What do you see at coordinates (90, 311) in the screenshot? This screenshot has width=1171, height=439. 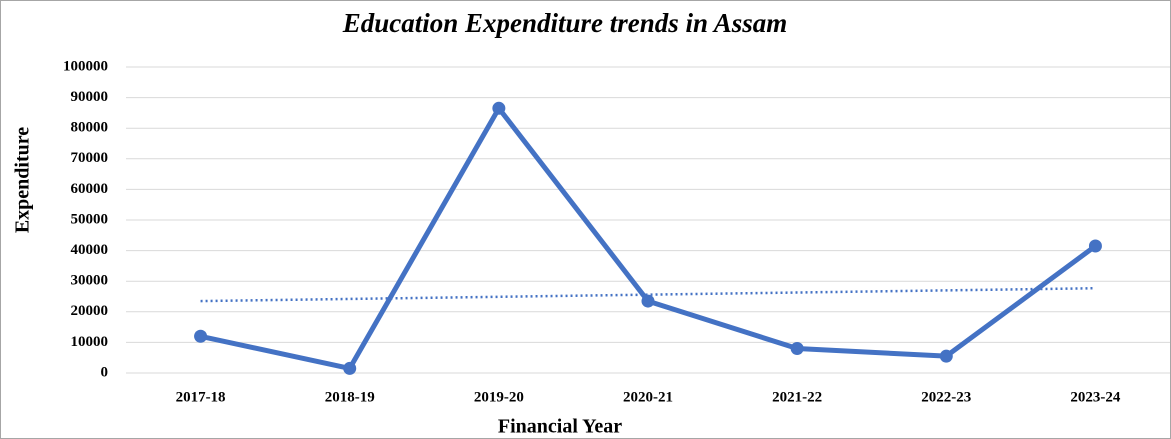 I see `y-tick-label: 20000` at bounding box center [90, 311].